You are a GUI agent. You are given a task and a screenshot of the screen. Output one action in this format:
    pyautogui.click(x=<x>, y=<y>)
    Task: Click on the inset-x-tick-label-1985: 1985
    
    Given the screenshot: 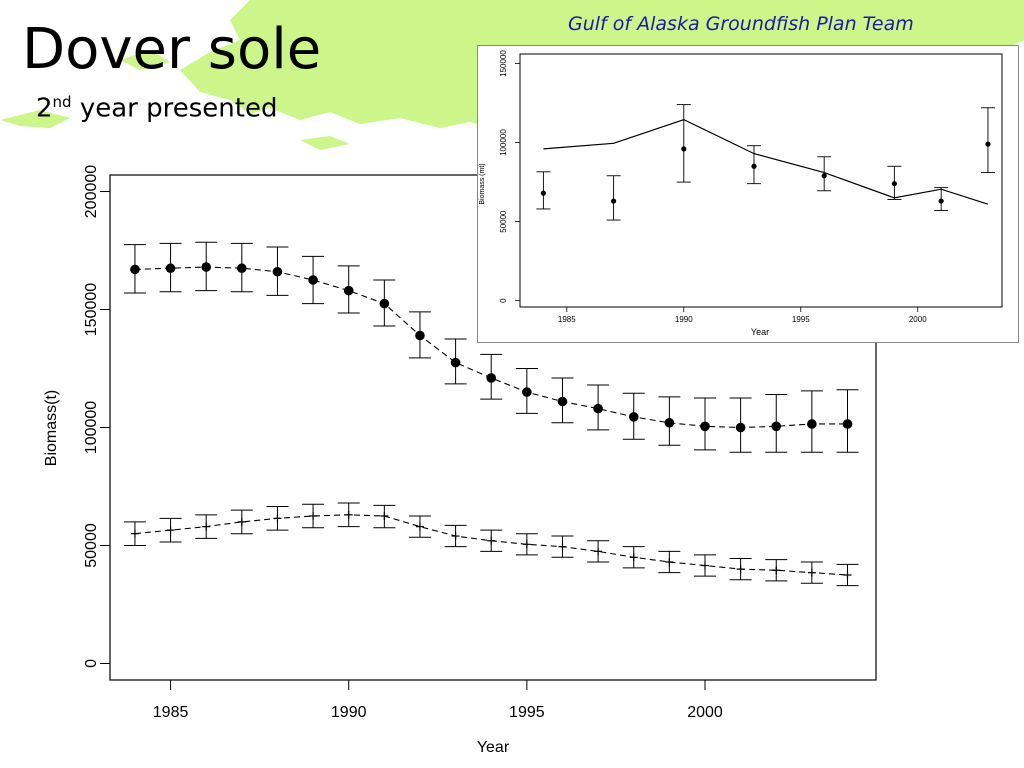 What is the action you would take?
    pyautogui.click(x=567, y=319)
    